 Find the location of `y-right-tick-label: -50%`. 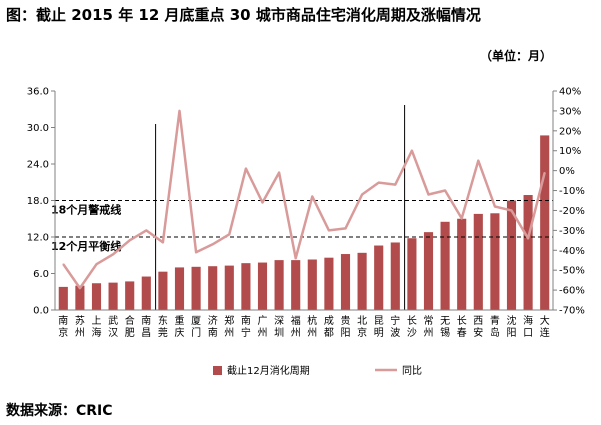

y-right-tick-label: -50% is located at coordinates (572, 271).